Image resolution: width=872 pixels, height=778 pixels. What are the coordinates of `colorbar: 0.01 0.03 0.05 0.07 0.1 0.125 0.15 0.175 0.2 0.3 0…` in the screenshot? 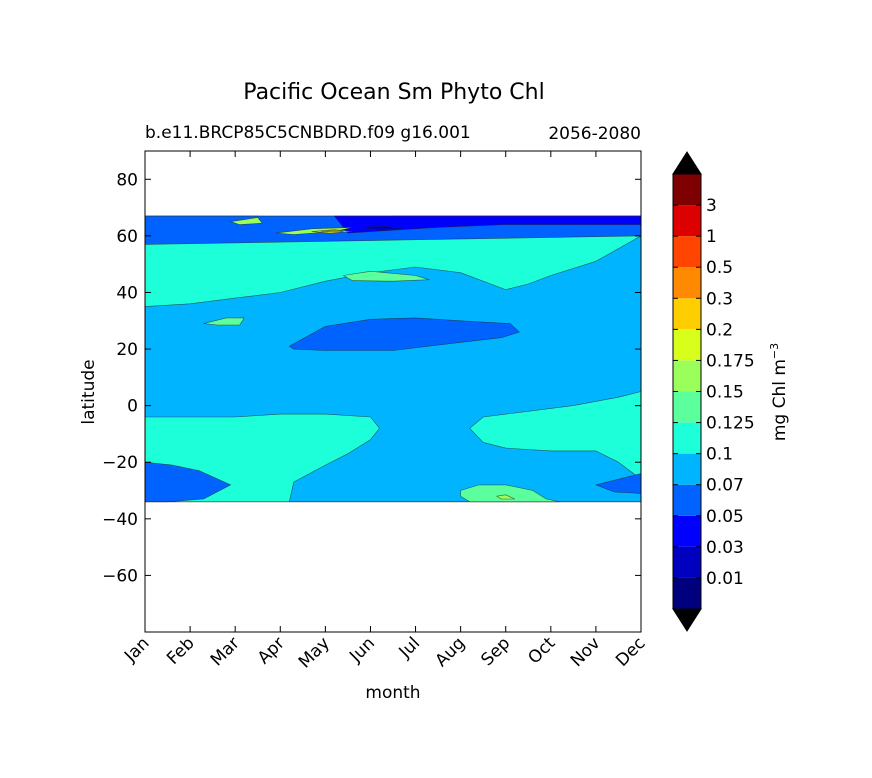 It's located at (713, 391).